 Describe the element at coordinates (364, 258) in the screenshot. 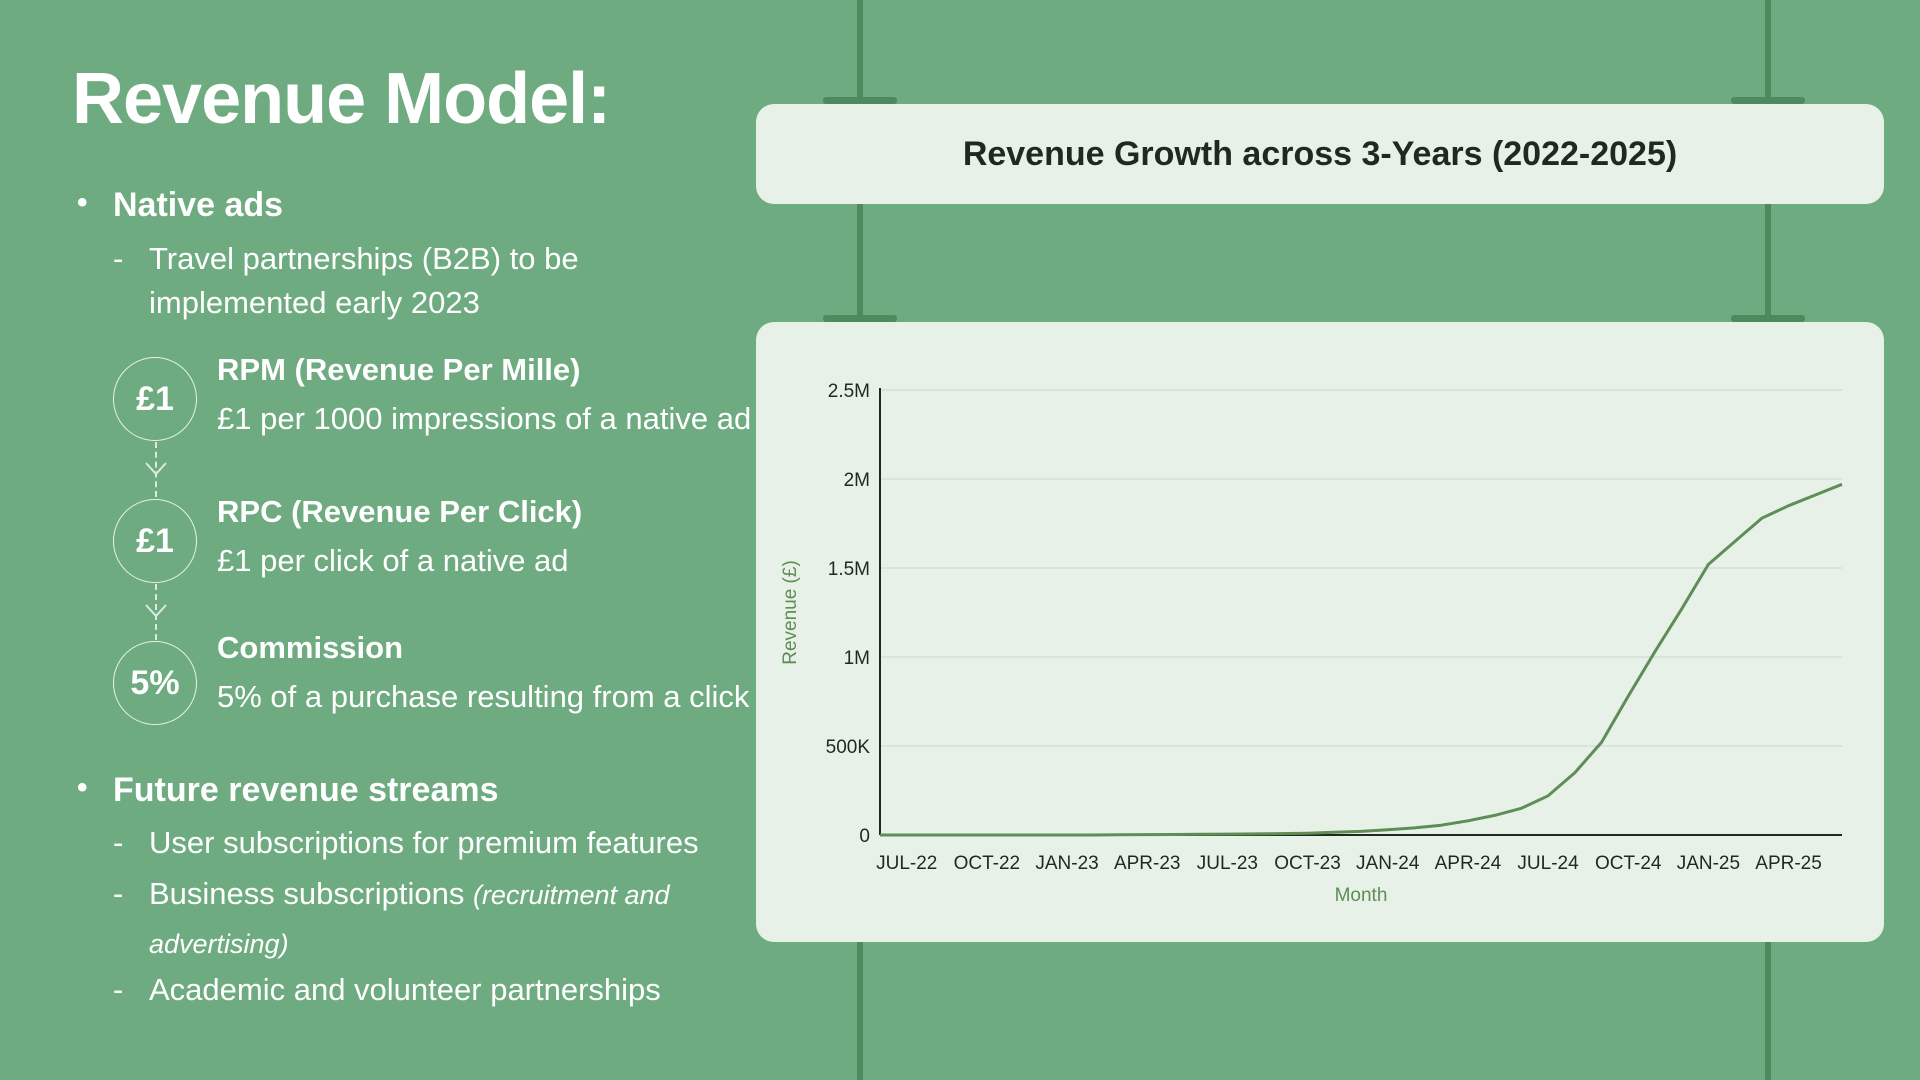

I see `native-ads-note-line1: Travel partnerships (B2B) to be` at that location.